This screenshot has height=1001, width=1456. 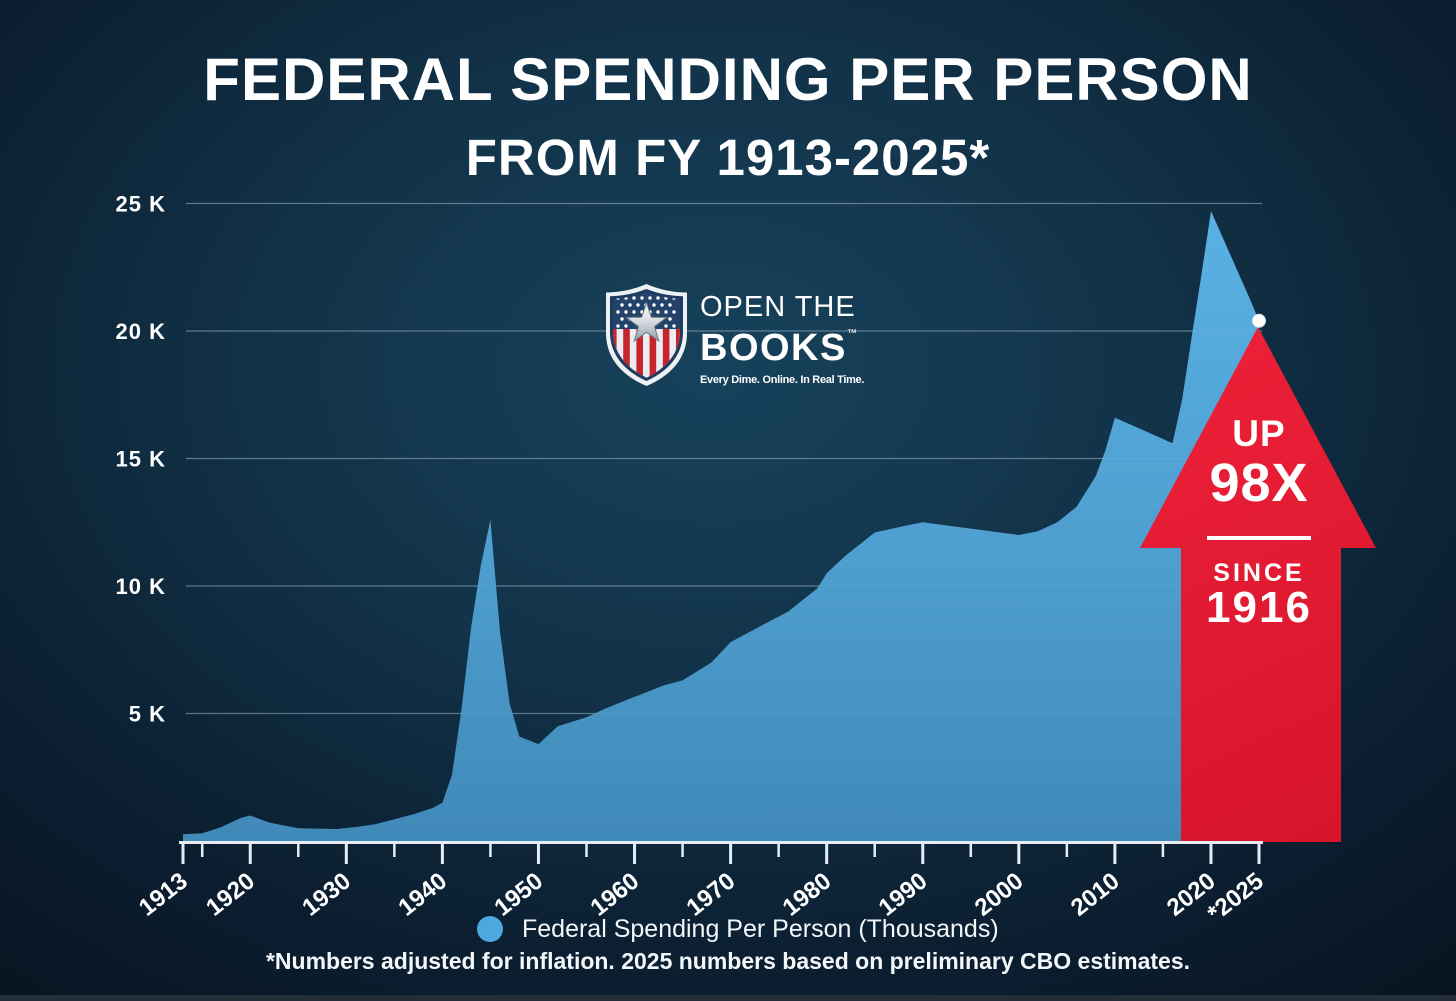 I want to click on x-axis-label: 2000, so click(x=999, y=894).